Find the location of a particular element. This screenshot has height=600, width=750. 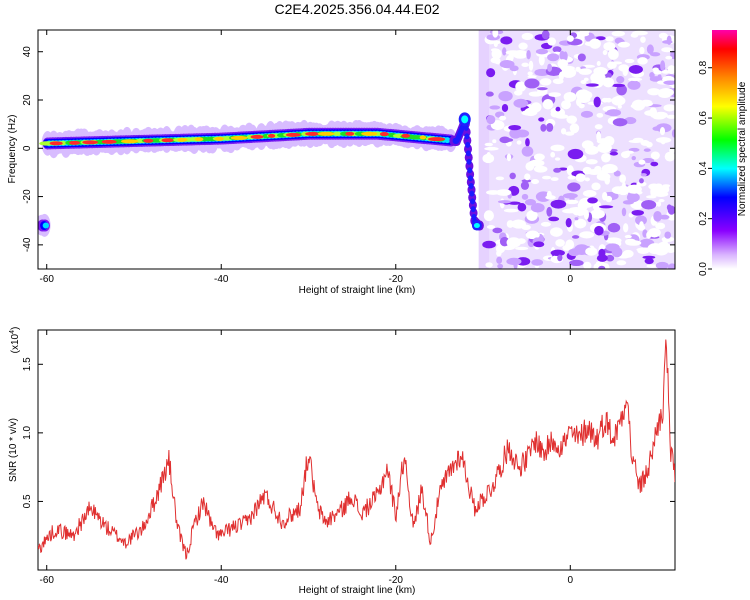

hook-top-peak-core is located at coordinates (465, 119).